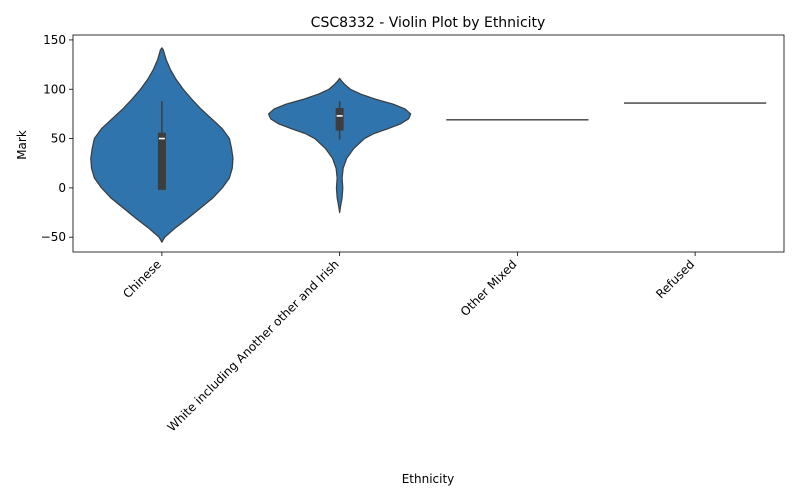  What do you see at coordinates (53, 237) in the screenshot?
I see `y-tick-label: −50` at bounding box center [53, 237].